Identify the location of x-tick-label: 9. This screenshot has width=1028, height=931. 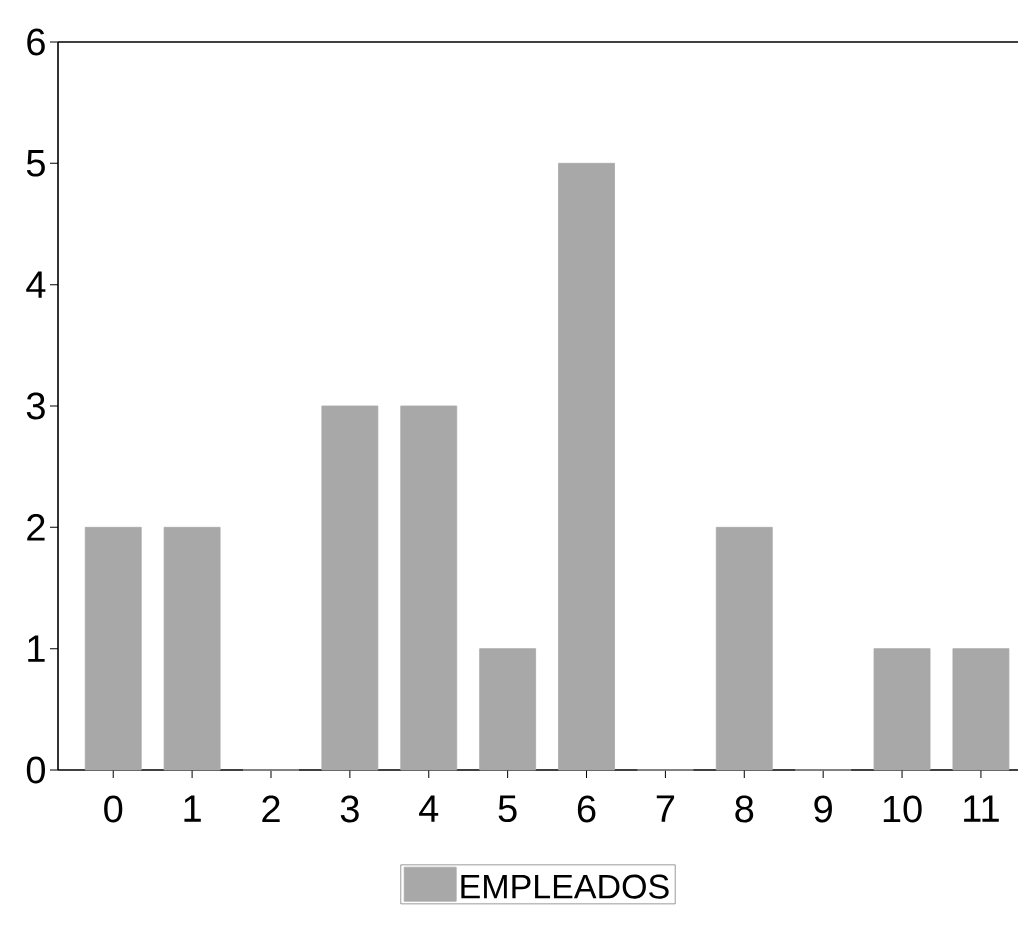
(823, 809).